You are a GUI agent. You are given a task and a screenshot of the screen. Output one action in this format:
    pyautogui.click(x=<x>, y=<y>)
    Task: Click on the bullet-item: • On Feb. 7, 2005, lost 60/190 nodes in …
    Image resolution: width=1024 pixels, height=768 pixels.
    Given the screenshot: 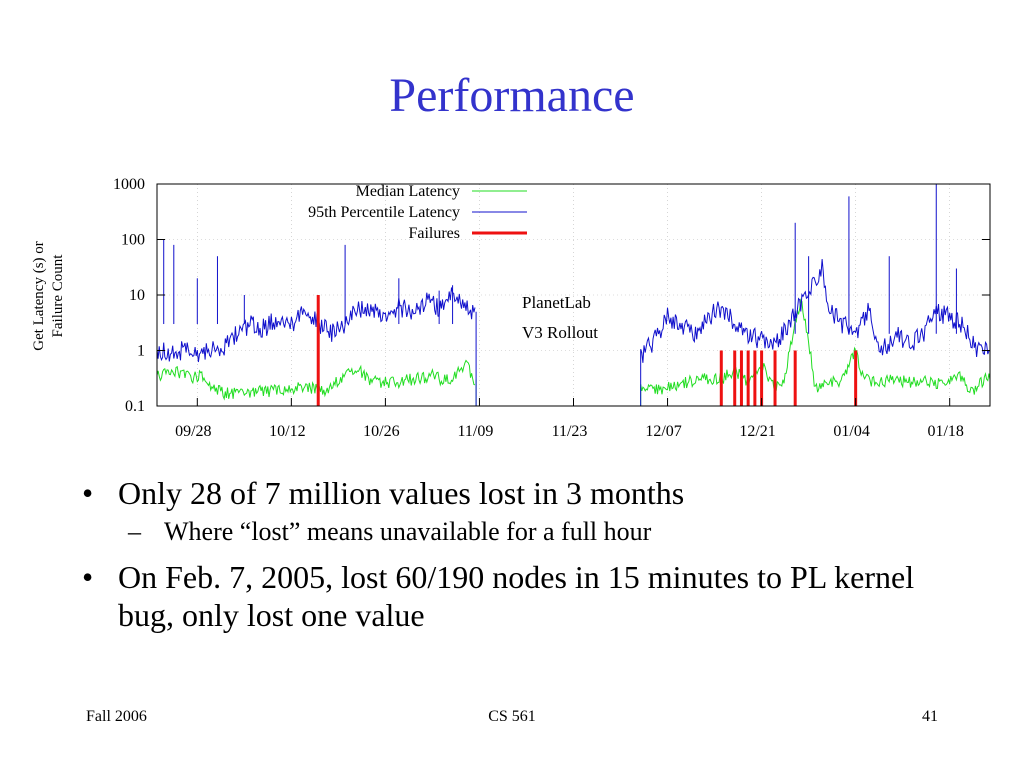 What is the action you would take?
    pyautogui.click(x=528, y=596)
    